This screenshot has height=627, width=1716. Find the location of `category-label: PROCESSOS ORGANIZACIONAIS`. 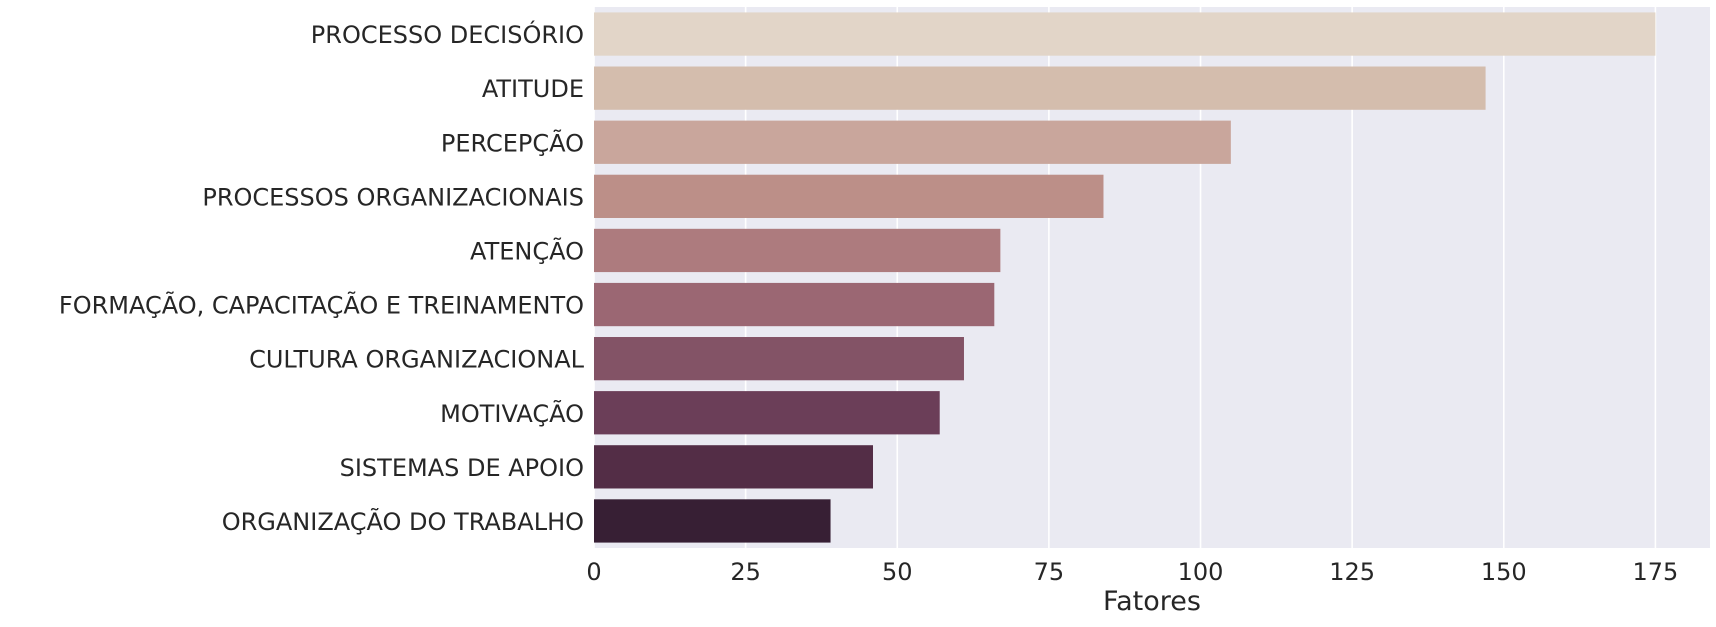

category-label: PROCESSOS ORGANIZACIONAIS is located at coordinates (393, 197).